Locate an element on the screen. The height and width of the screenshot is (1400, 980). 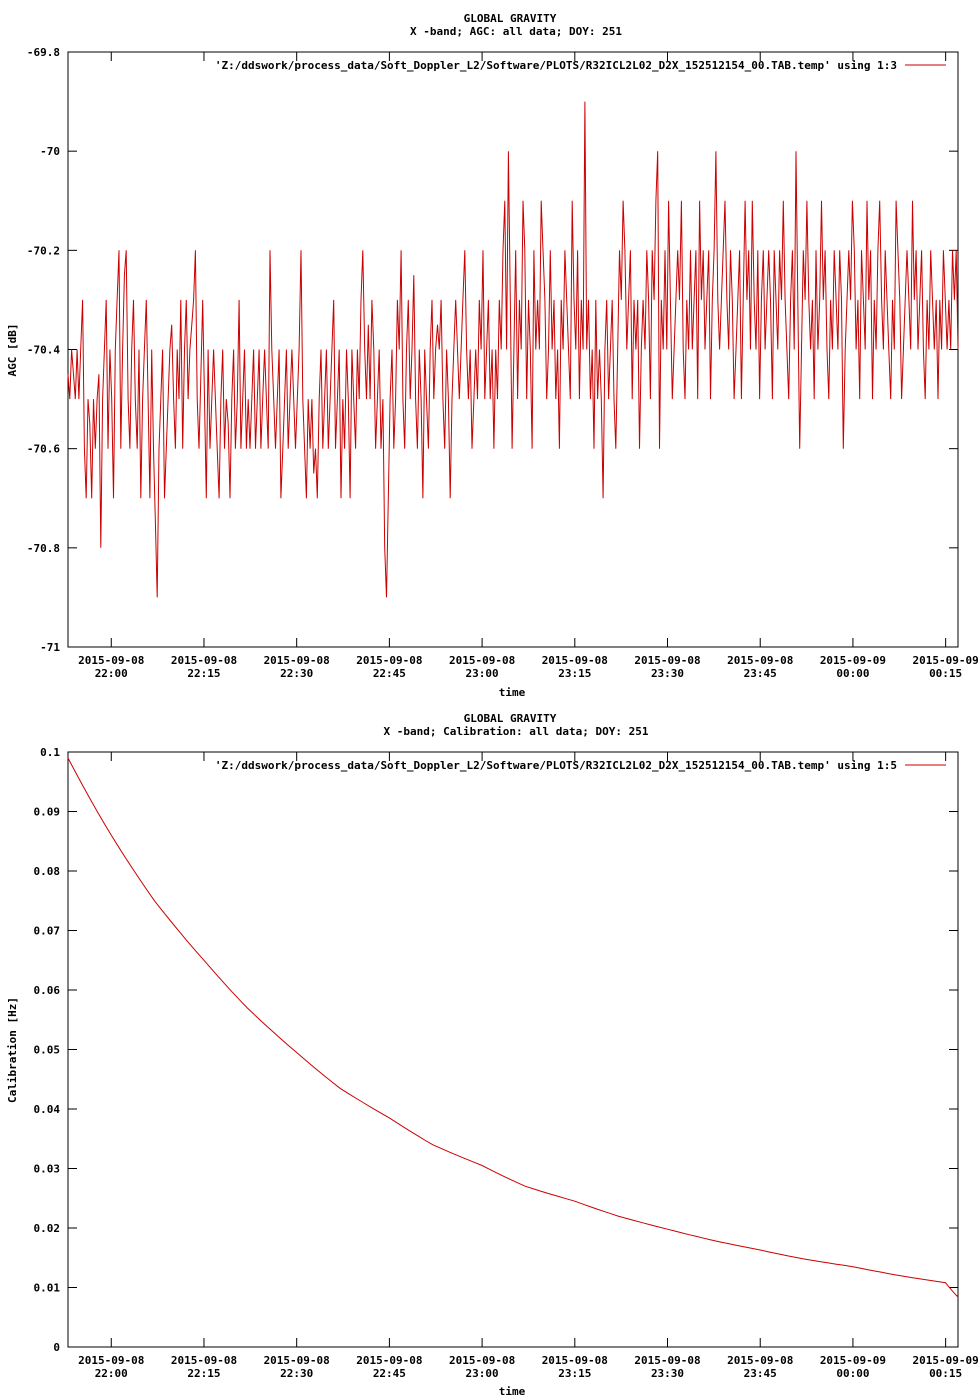
y-tick-label: 0.09 is located at coordinates (47, 812).